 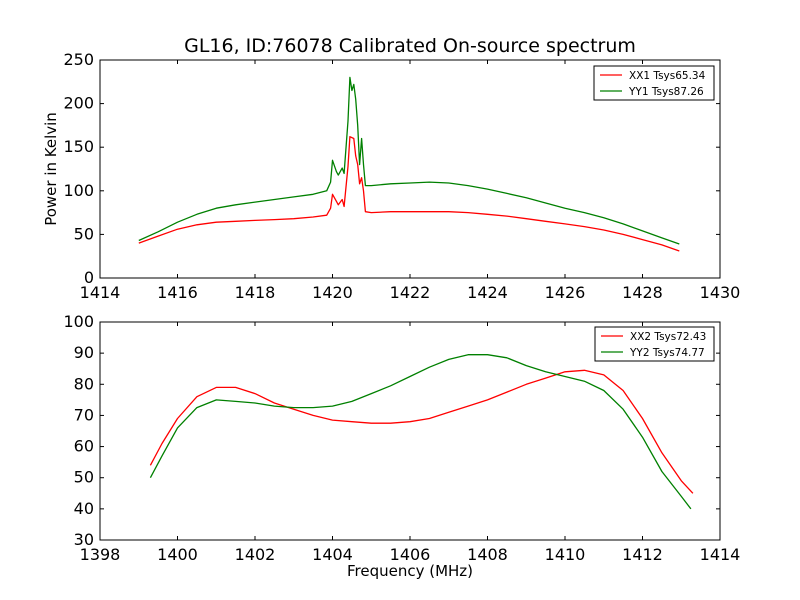 What do you see at coordinates (51, 169) in the screenshot?
I see `top-plot-ylabel: Power in Kelvin` at bounding box center [51, 169].